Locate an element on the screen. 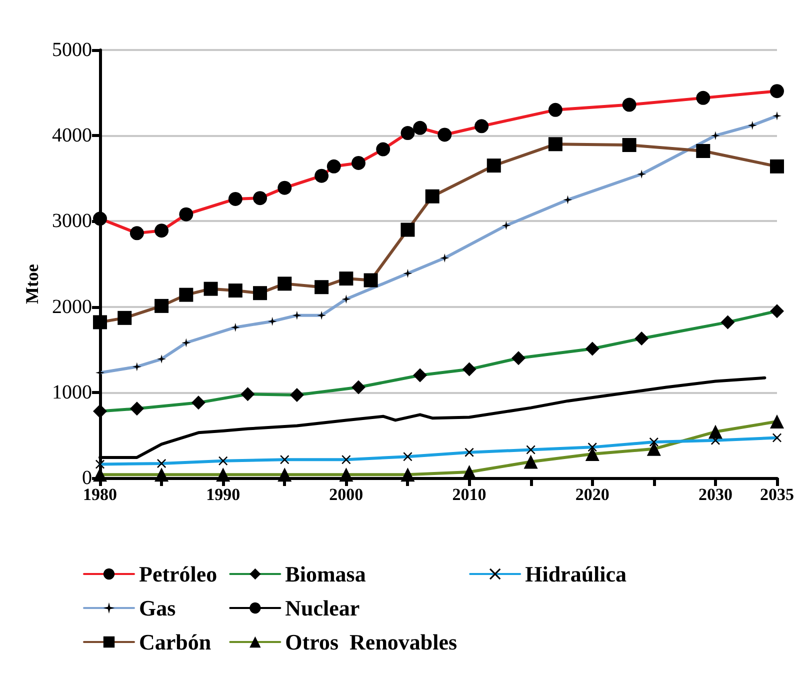 Image resolution: width=805 pixels, height=686 pixels. x-tick-label: 2000 is located at coordinates (346, 494).